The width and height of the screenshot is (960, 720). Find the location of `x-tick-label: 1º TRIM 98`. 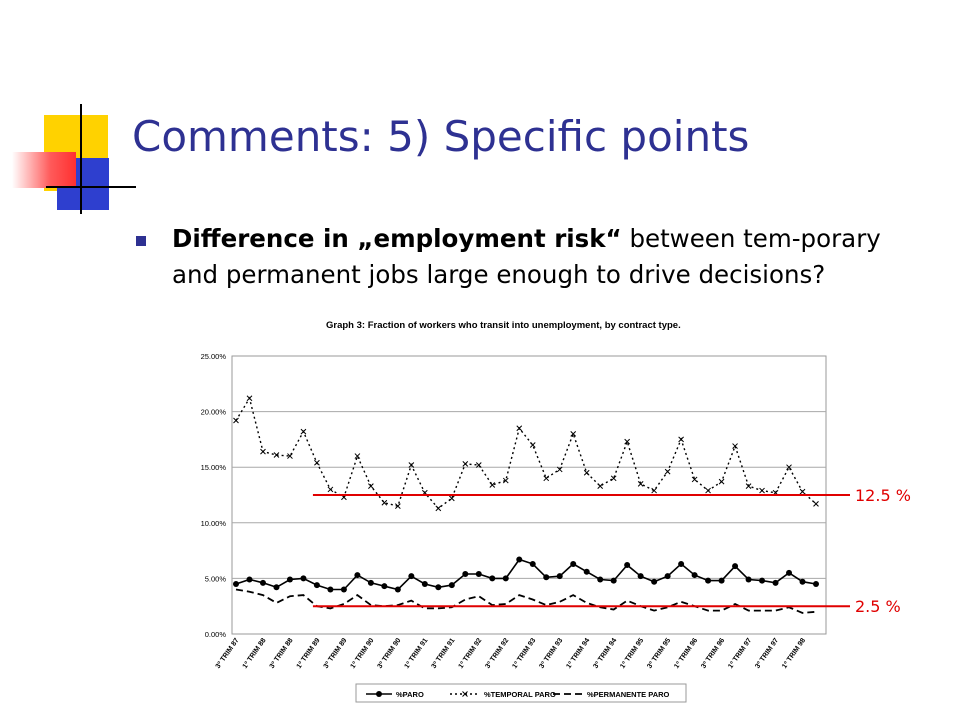

x-tick-label: 1º TRIM 98 is located at coordinates (794, 653).